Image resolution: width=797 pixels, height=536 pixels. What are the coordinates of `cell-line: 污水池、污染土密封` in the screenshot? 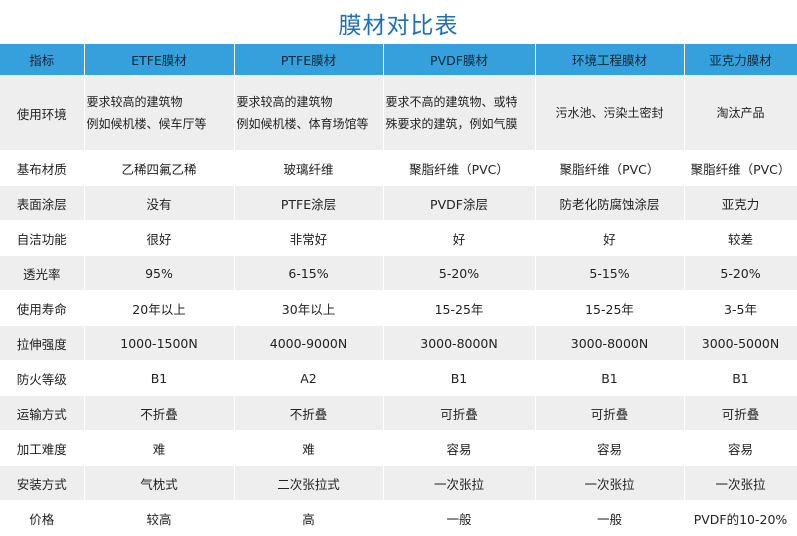 It's located at (609, 113).